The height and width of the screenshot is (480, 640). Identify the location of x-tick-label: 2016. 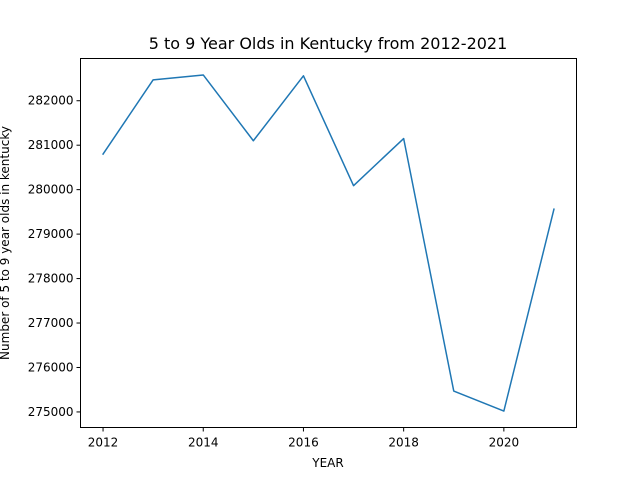
(303, 443).